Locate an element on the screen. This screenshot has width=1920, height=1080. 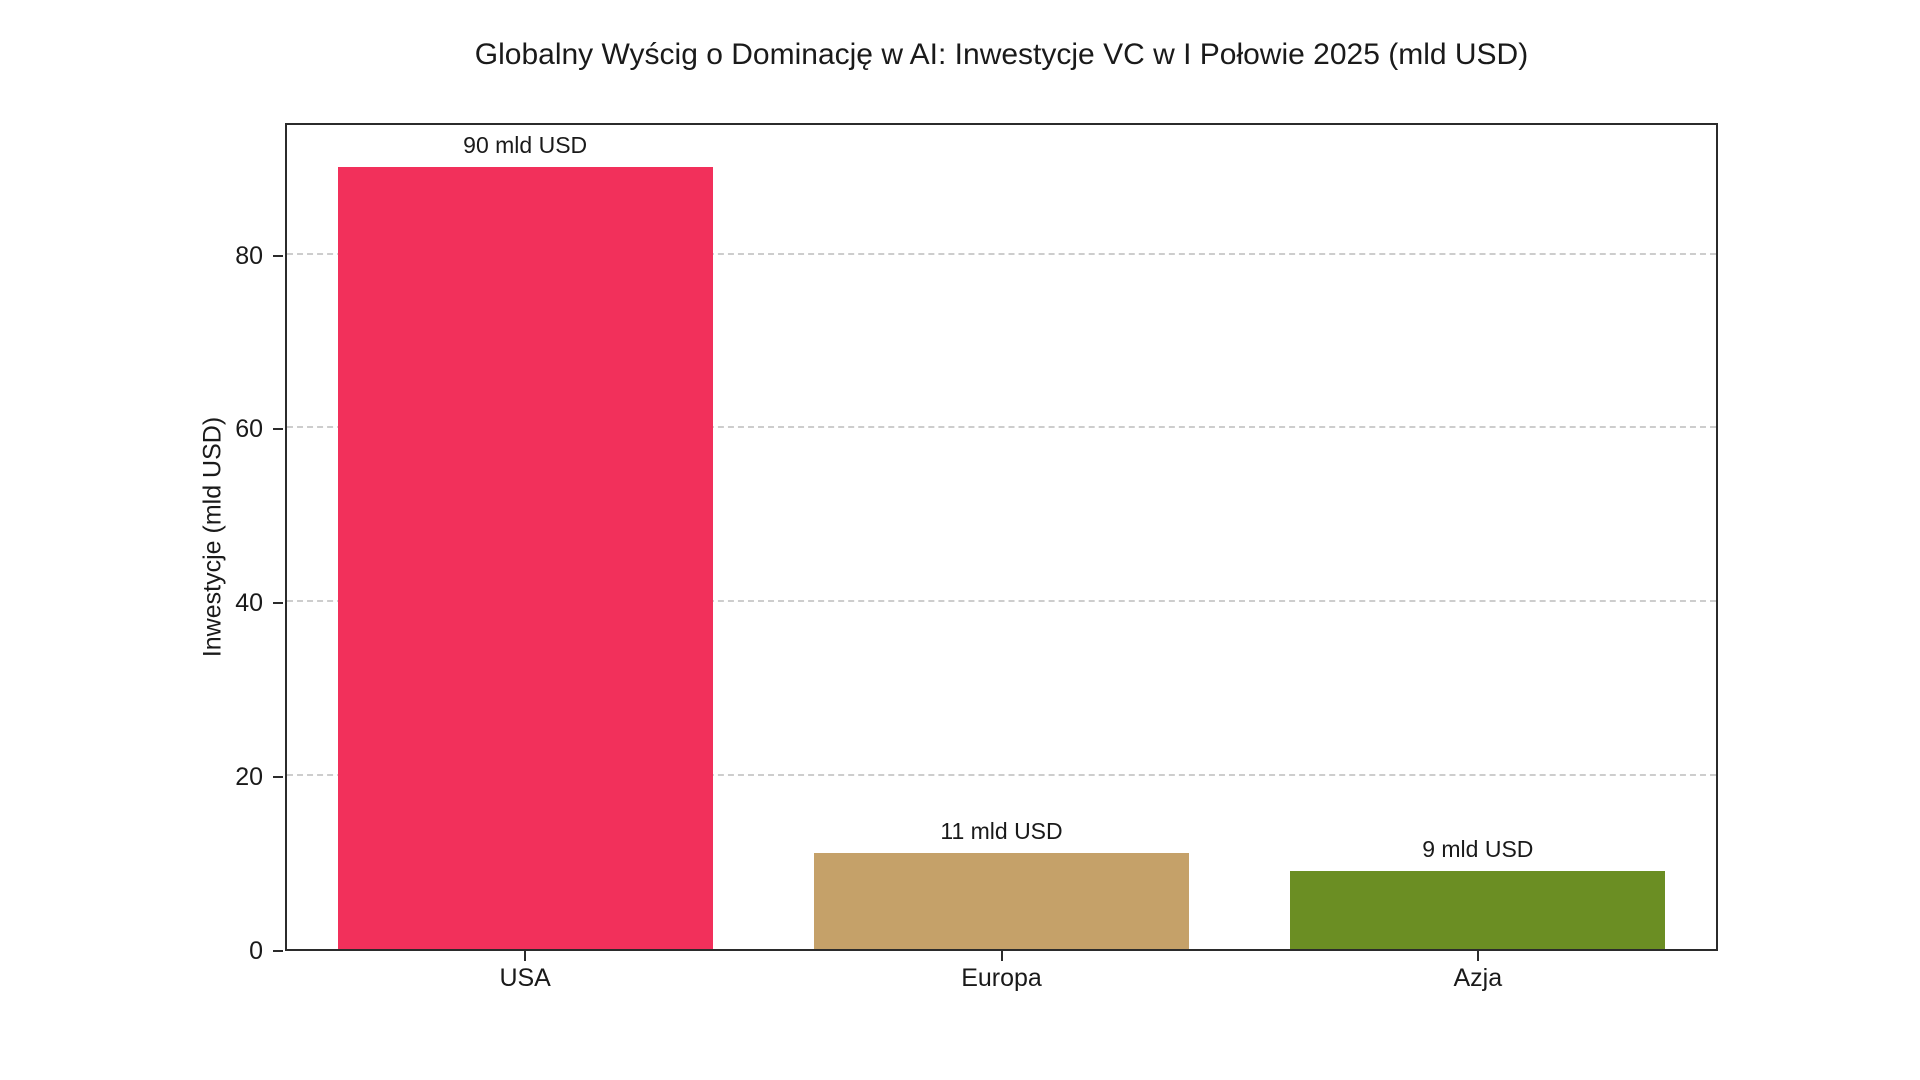
y-tick-label-80: 80 is located at coordinates (249, 255).